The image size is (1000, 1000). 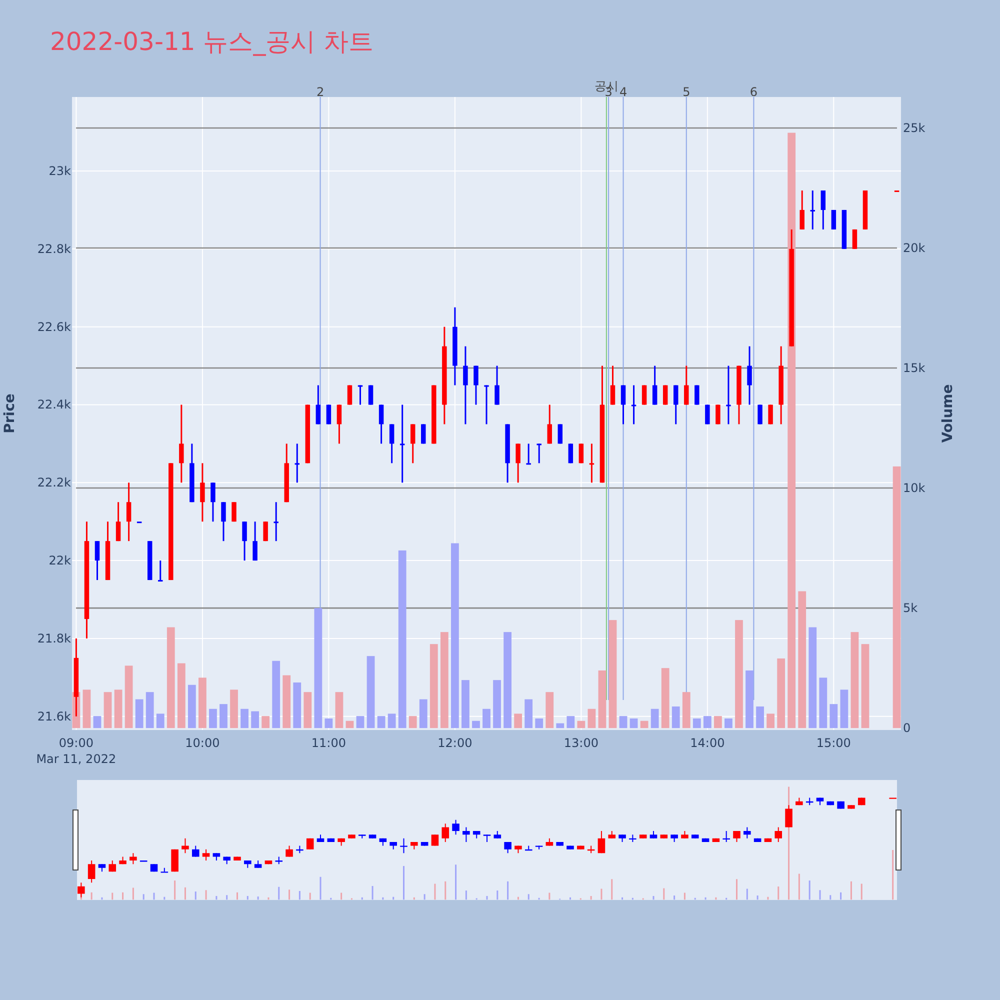 What do you see at coordinates (707, 743) in the screenshot?
I see `x-tick-label: 14:00` at bounding box center [707, 743].